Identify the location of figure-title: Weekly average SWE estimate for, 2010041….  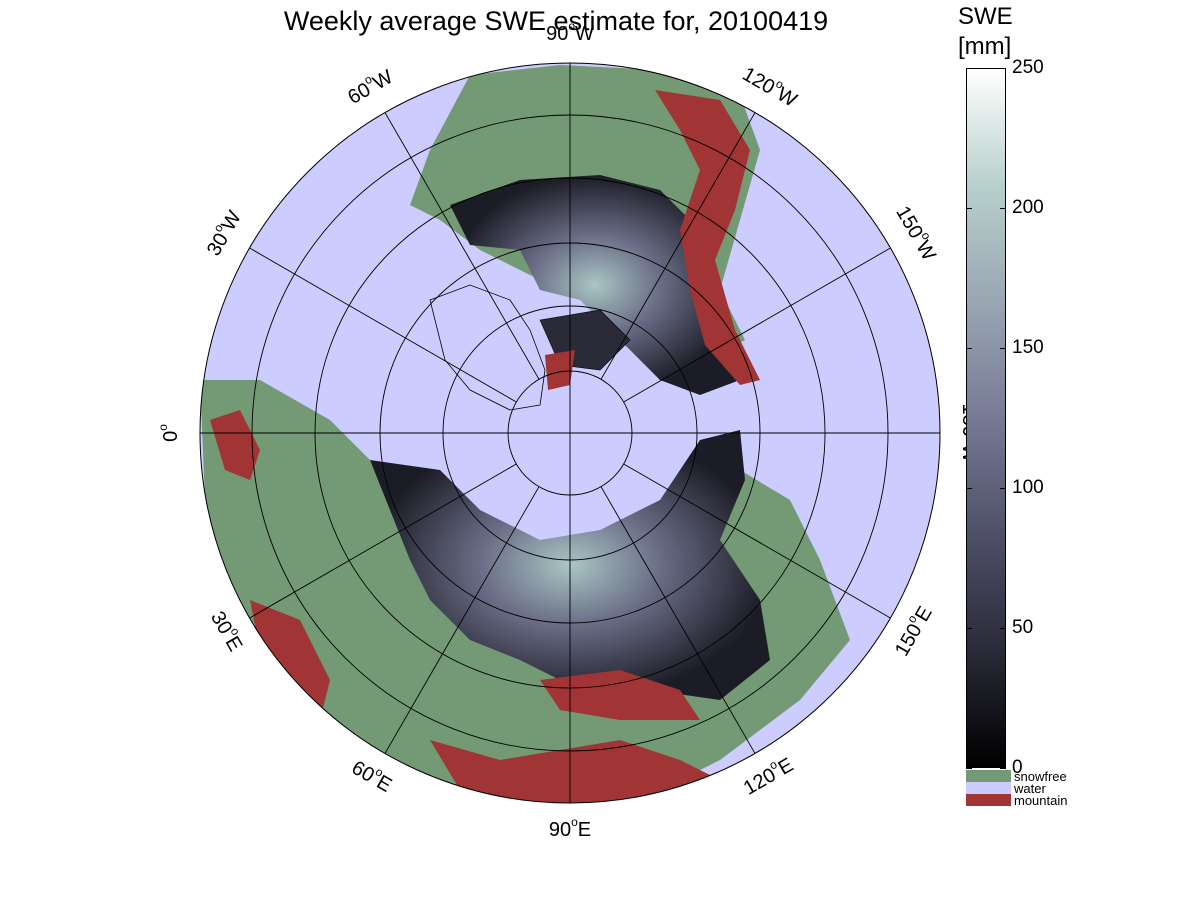
(556, 21).